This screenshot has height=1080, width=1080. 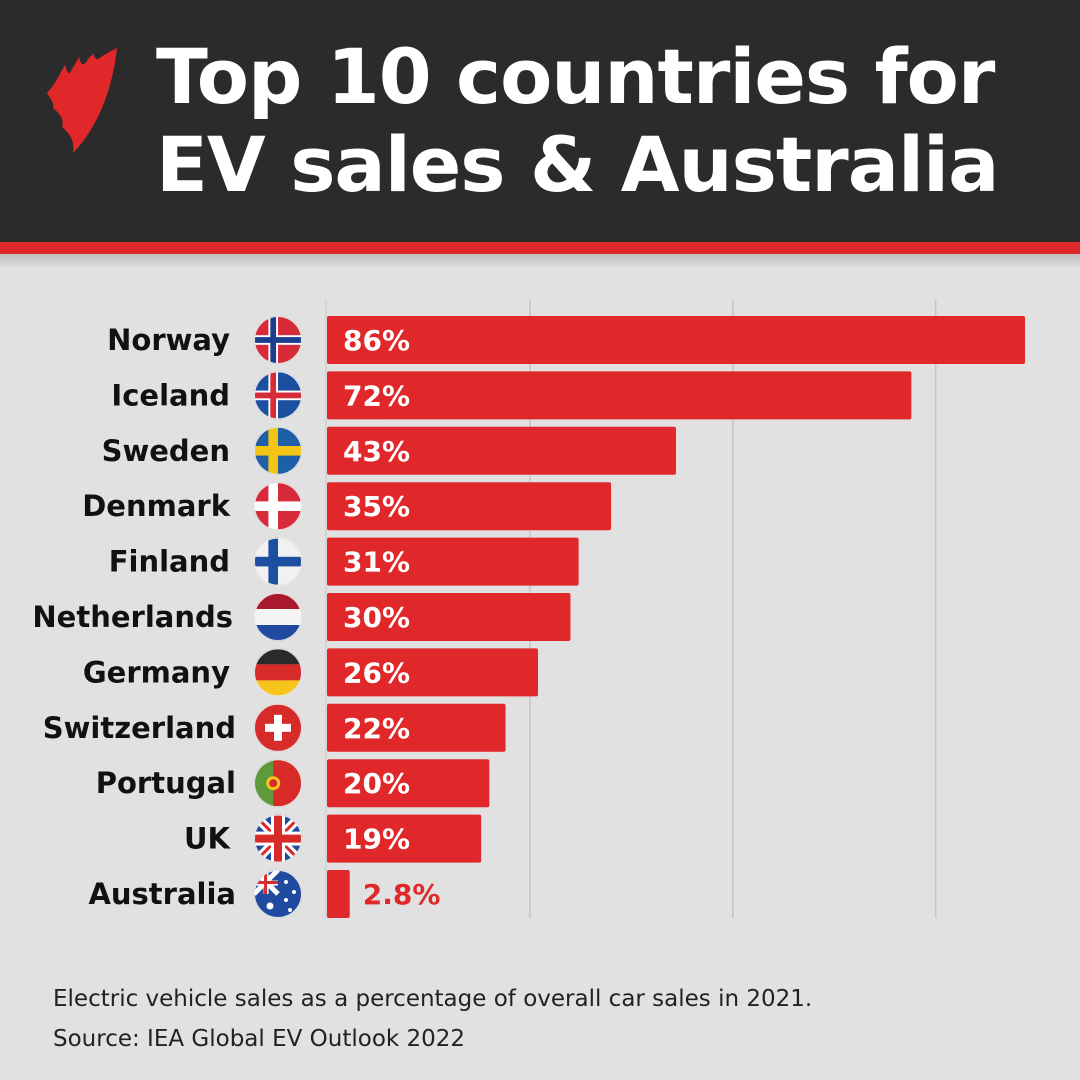 What do you see at coordinates (278, 894) in the screenshot?
I see `flag-australia-icon` at bounding box center [278, 894].